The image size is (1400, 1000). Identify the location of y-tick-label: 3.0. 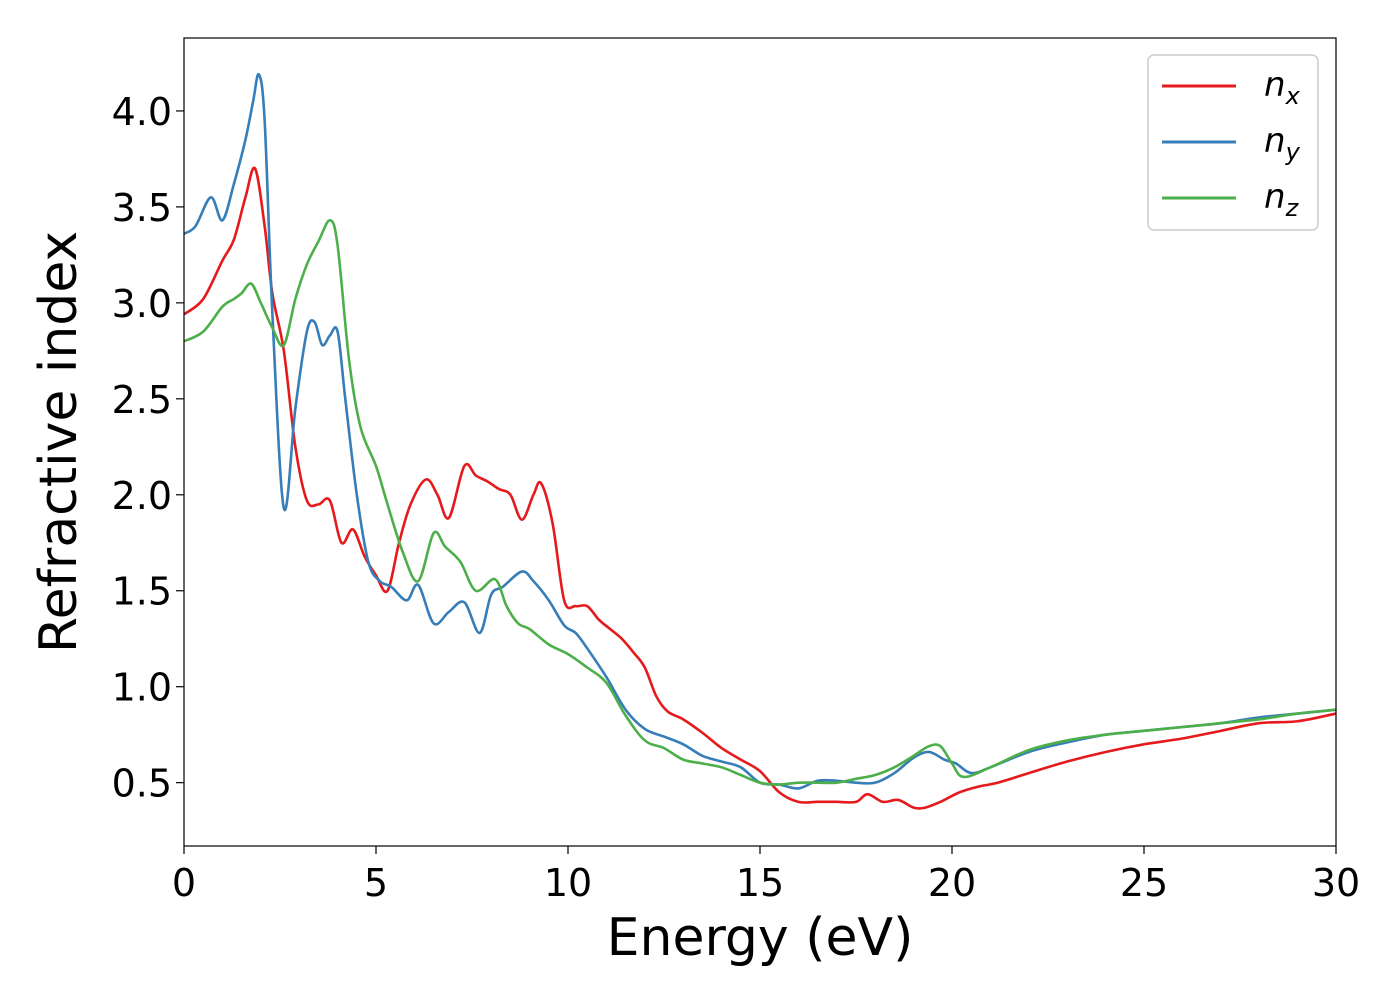
(142, 304).